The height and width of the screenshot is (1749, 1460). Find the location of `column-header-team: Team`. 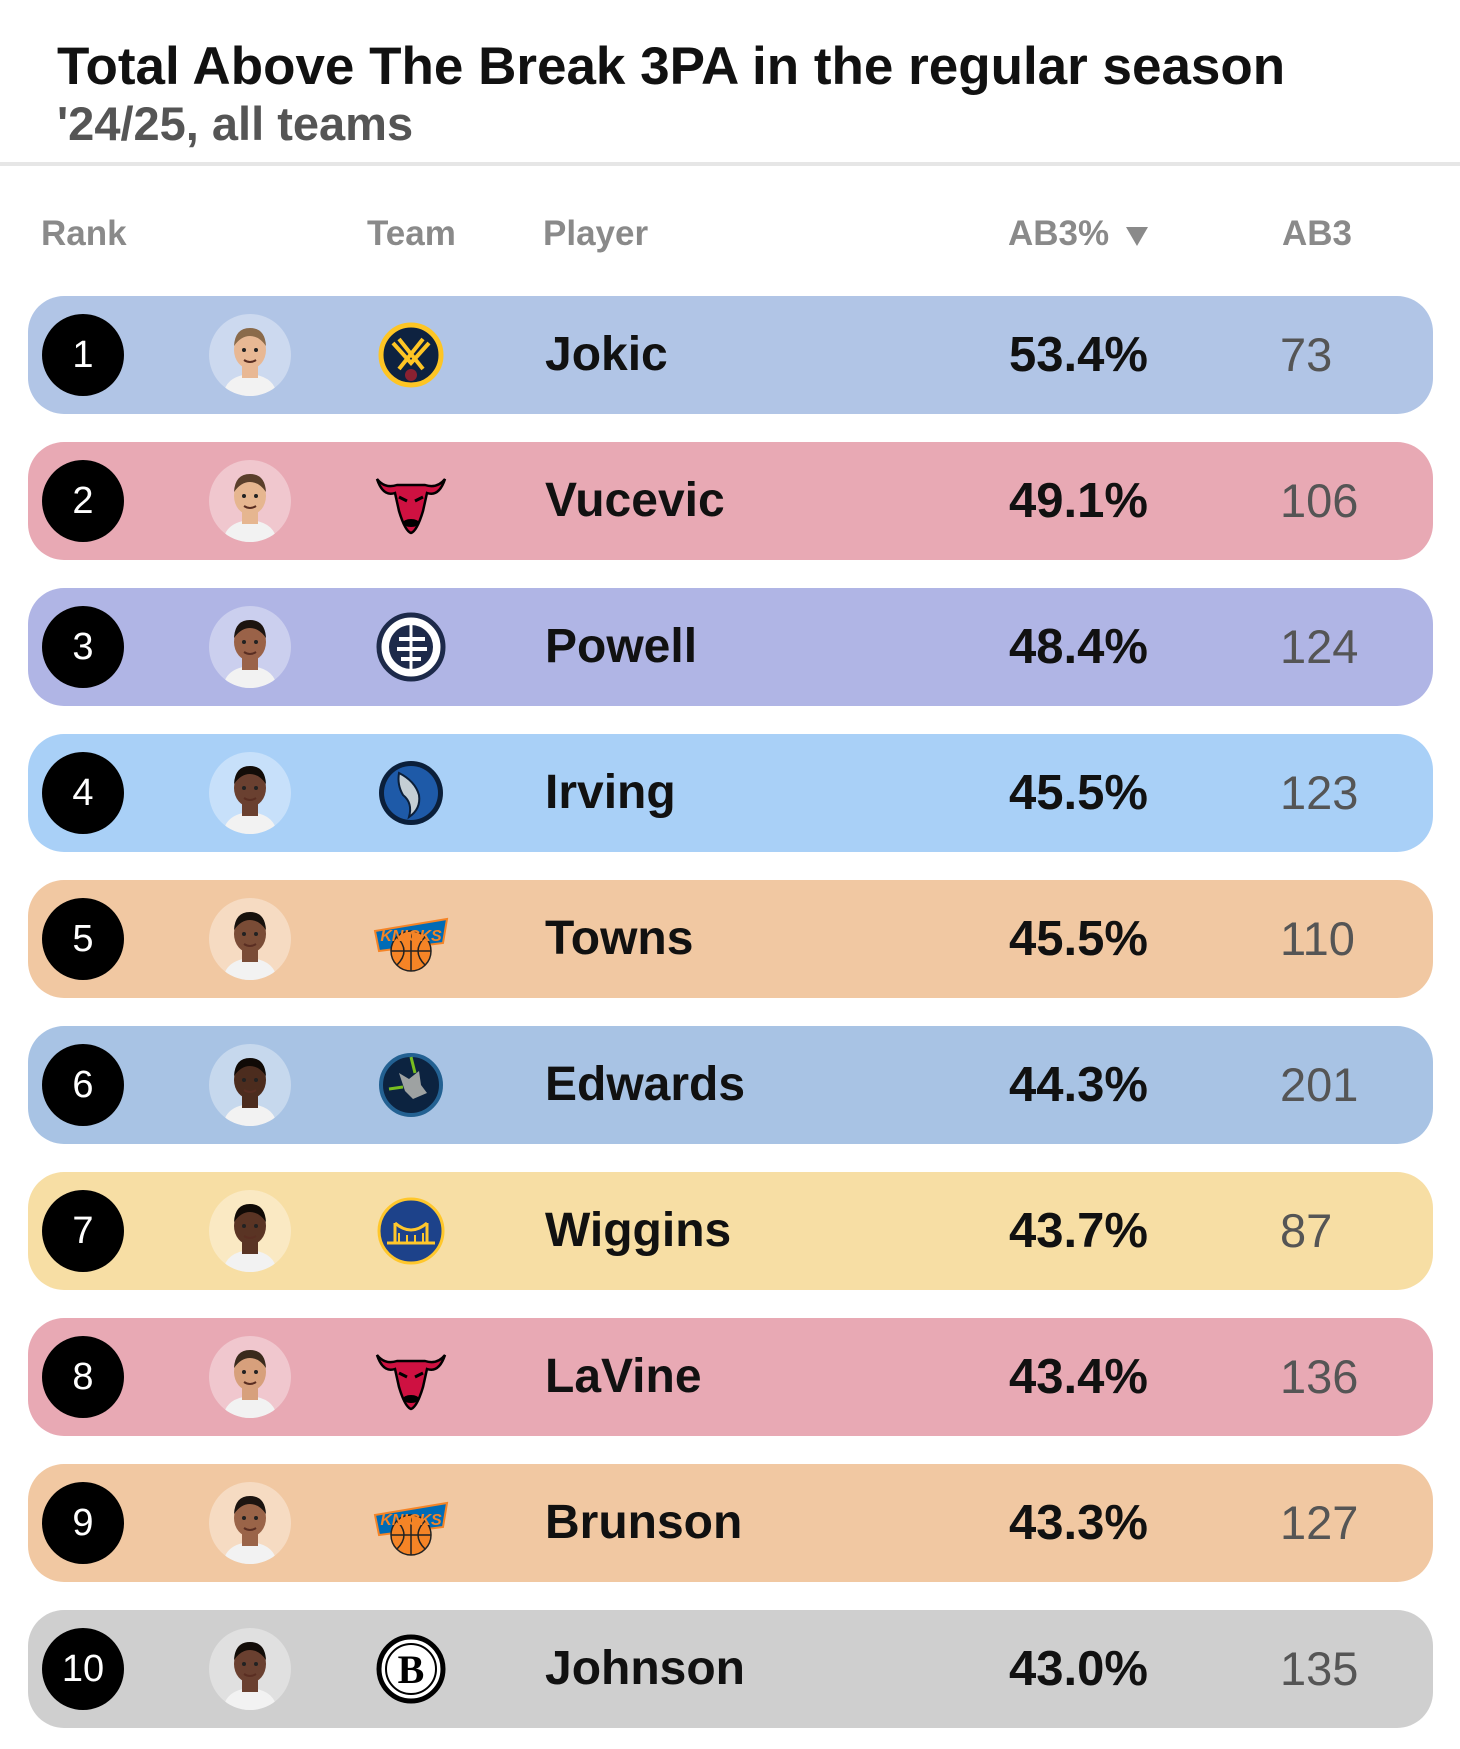

column-header-team: Team is located at coordinates (411, 233).